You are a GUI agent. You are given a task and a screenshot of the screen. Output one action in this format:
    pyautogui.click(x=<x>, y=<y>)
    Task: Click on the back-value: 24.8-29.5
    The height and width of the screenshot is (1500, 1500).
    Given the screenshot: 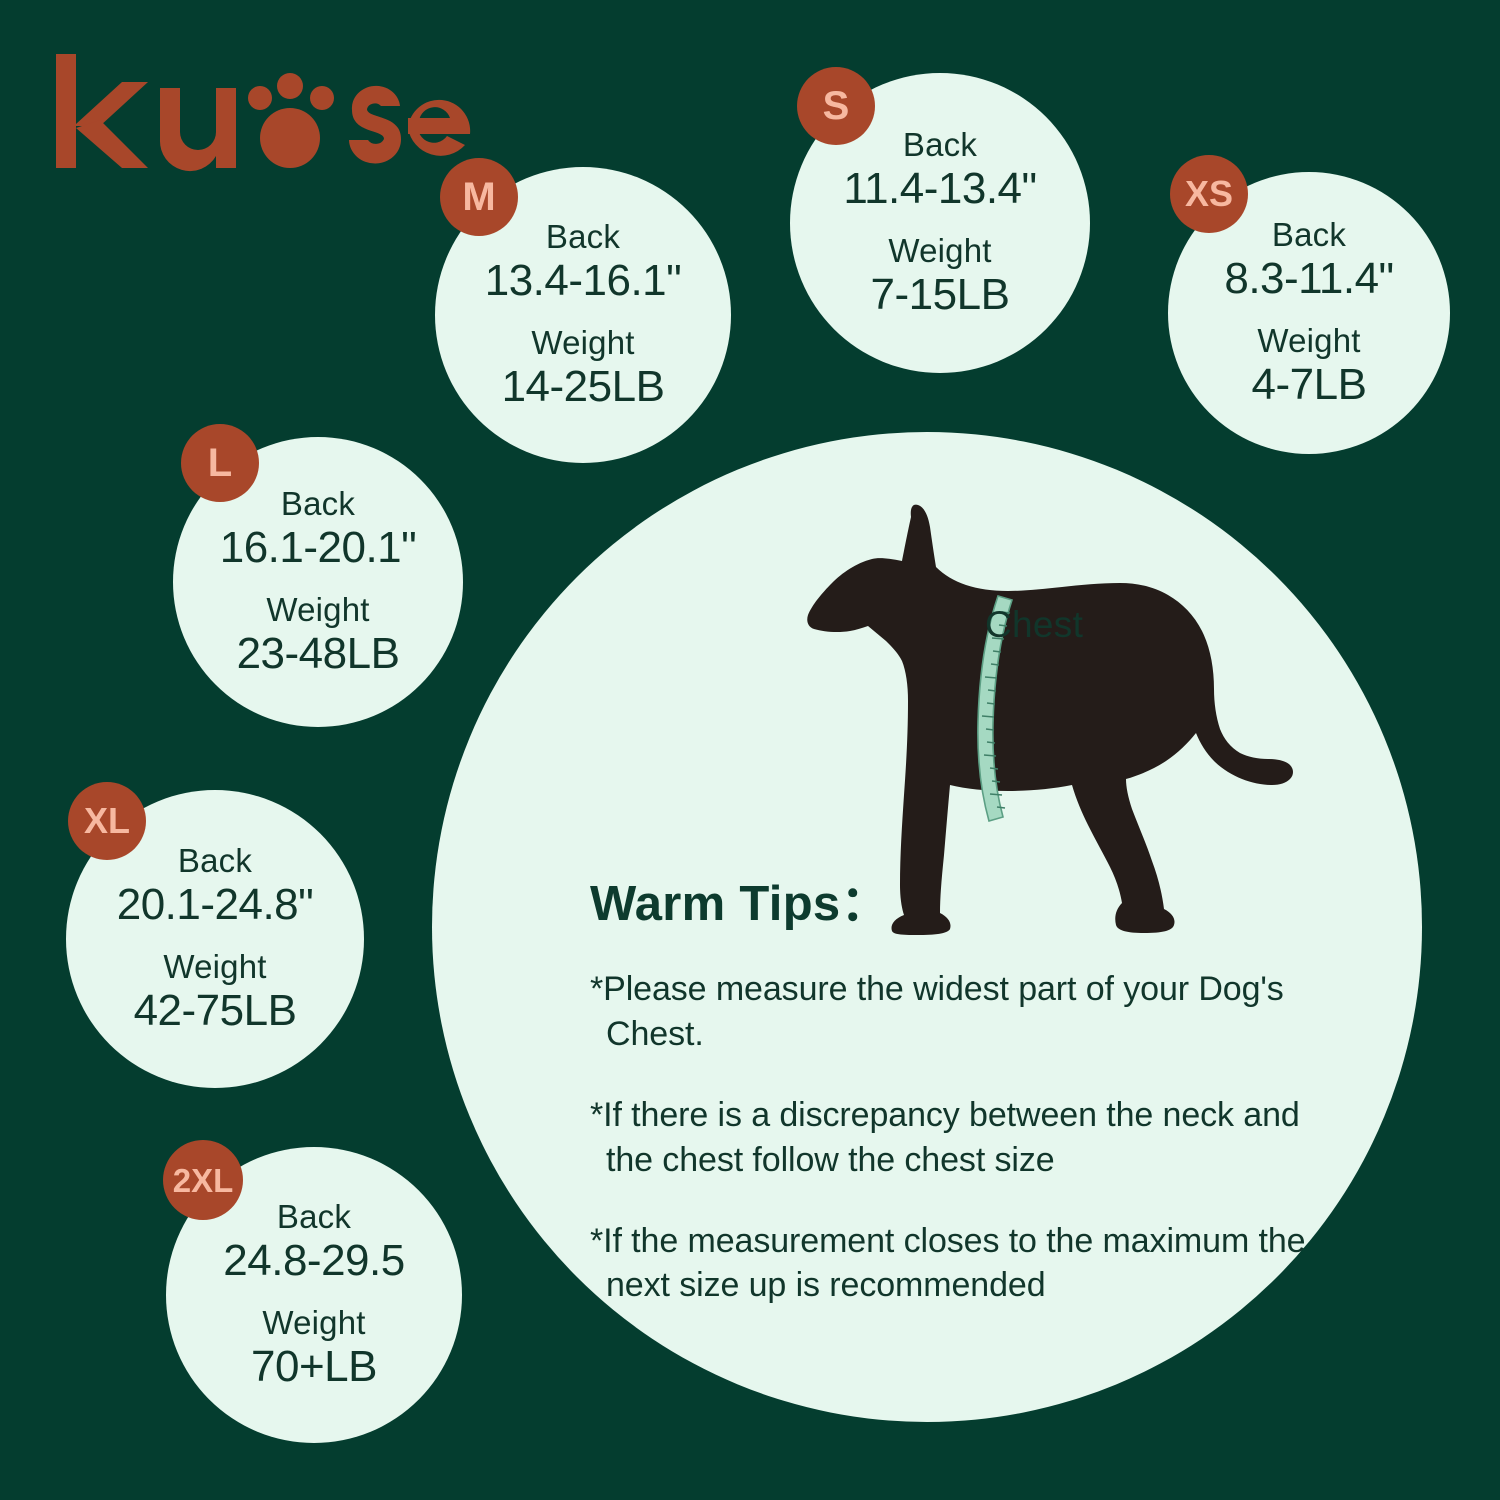 What is the action you would take?
    pyautogui.click(x=314, y=1260)
    